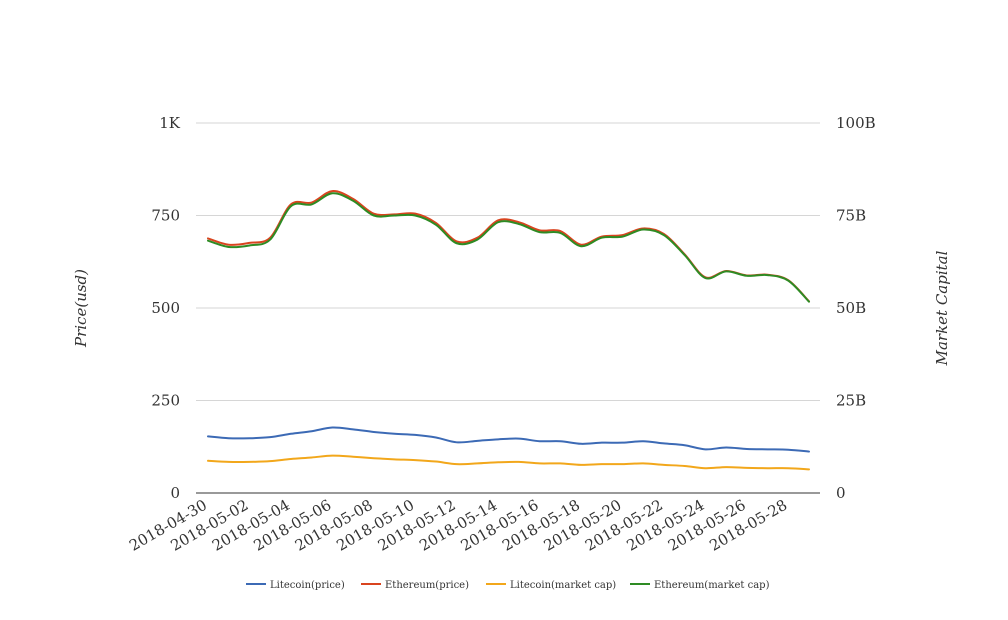 The width and height of the screenshot is (1008, 620). What do you see at coordinates (81, 308) in the screenshot?
I see `y-axis-left-title: Price(usd)` at bounding box center [81, 308].